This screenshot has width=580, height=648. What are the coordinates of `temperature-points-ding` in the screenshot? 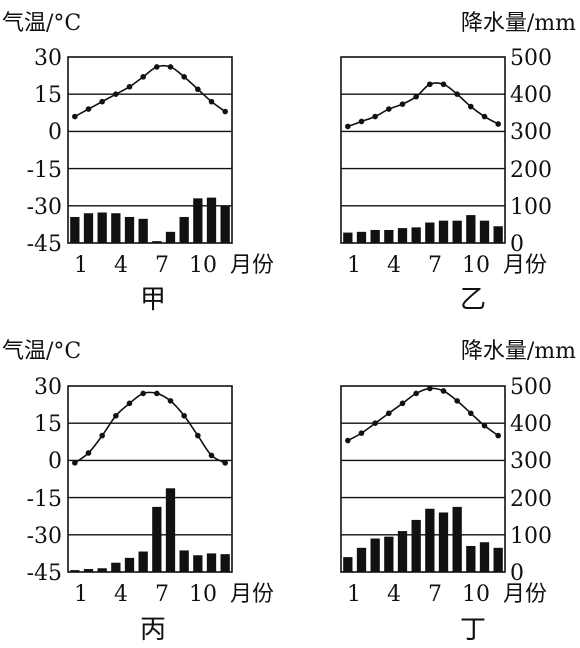 It's located at (423, 414).